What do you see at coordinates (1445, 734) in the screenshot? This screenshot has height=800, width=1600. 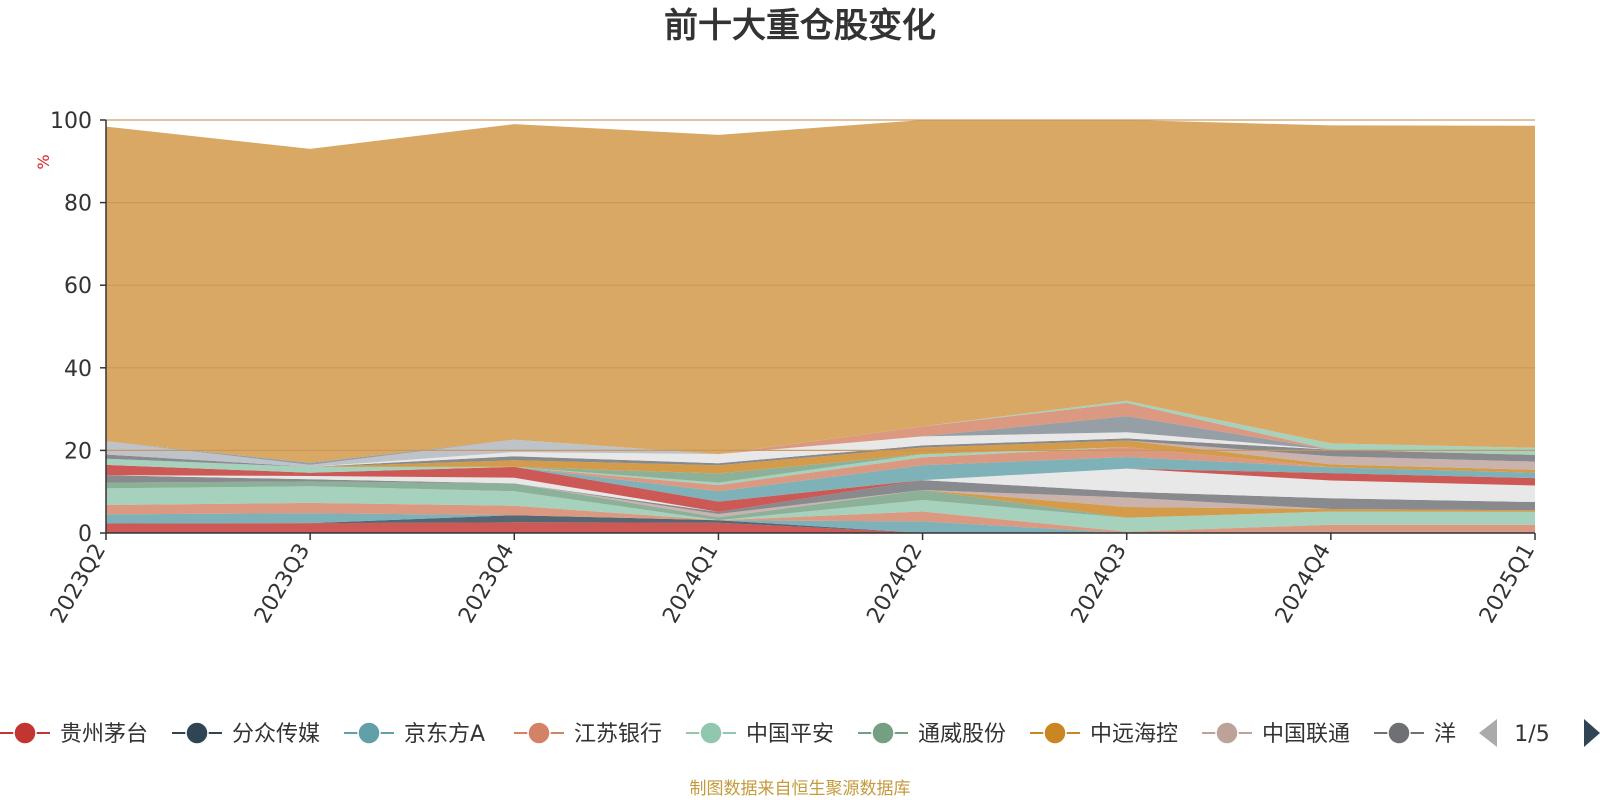 I see `legend-label: 洋` at bounding box center [1445, 734].